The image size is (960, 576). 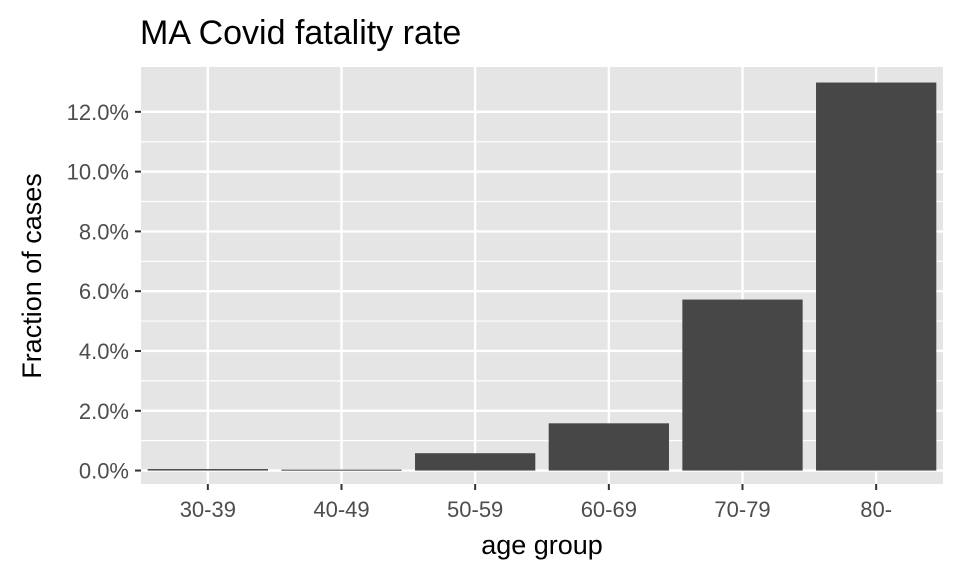 What do you see at coordinates (104, 471) in the screenshot?
I see `y-tick-label: 0.0%` at bounding box center [104, 471].